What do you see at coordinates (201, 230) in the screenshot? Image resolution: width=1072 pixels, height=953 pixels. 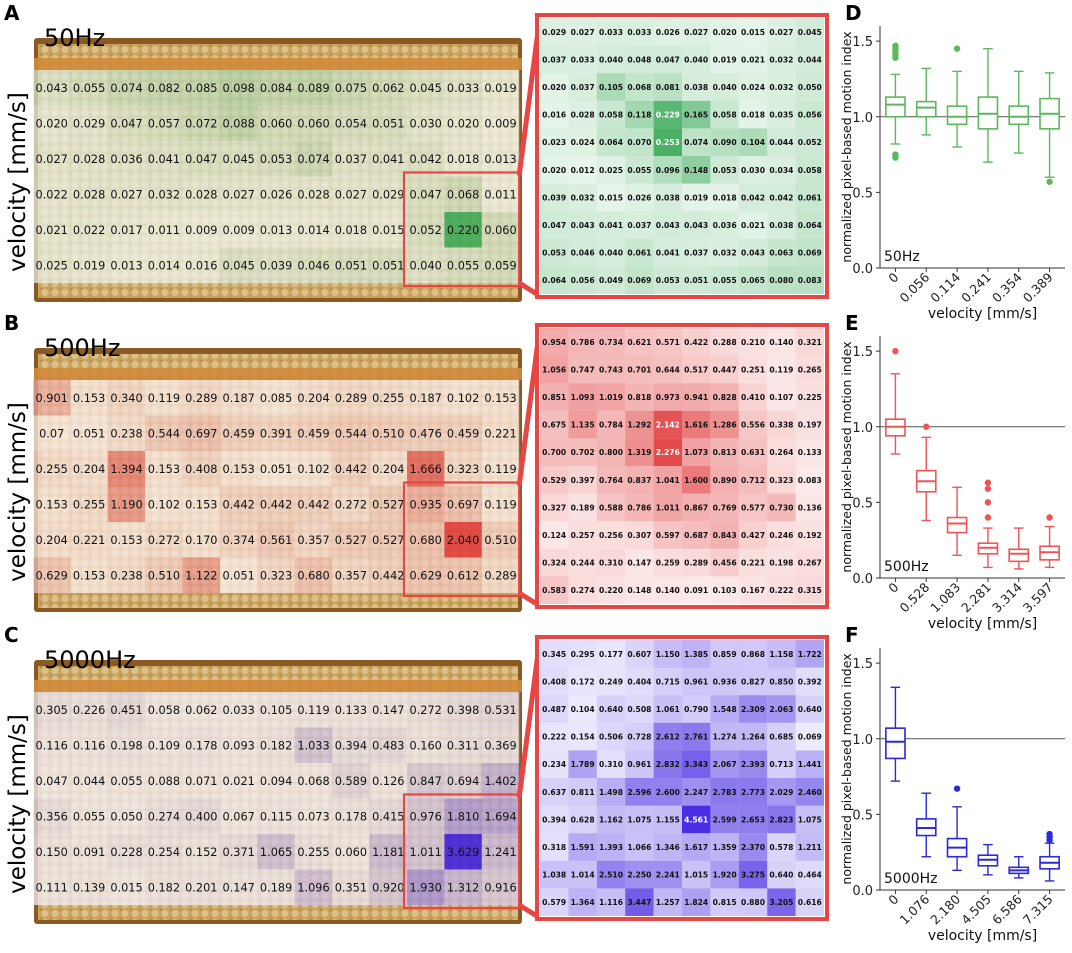 I see `heatmap-value: 0.009` at bounding box center [201, 230].